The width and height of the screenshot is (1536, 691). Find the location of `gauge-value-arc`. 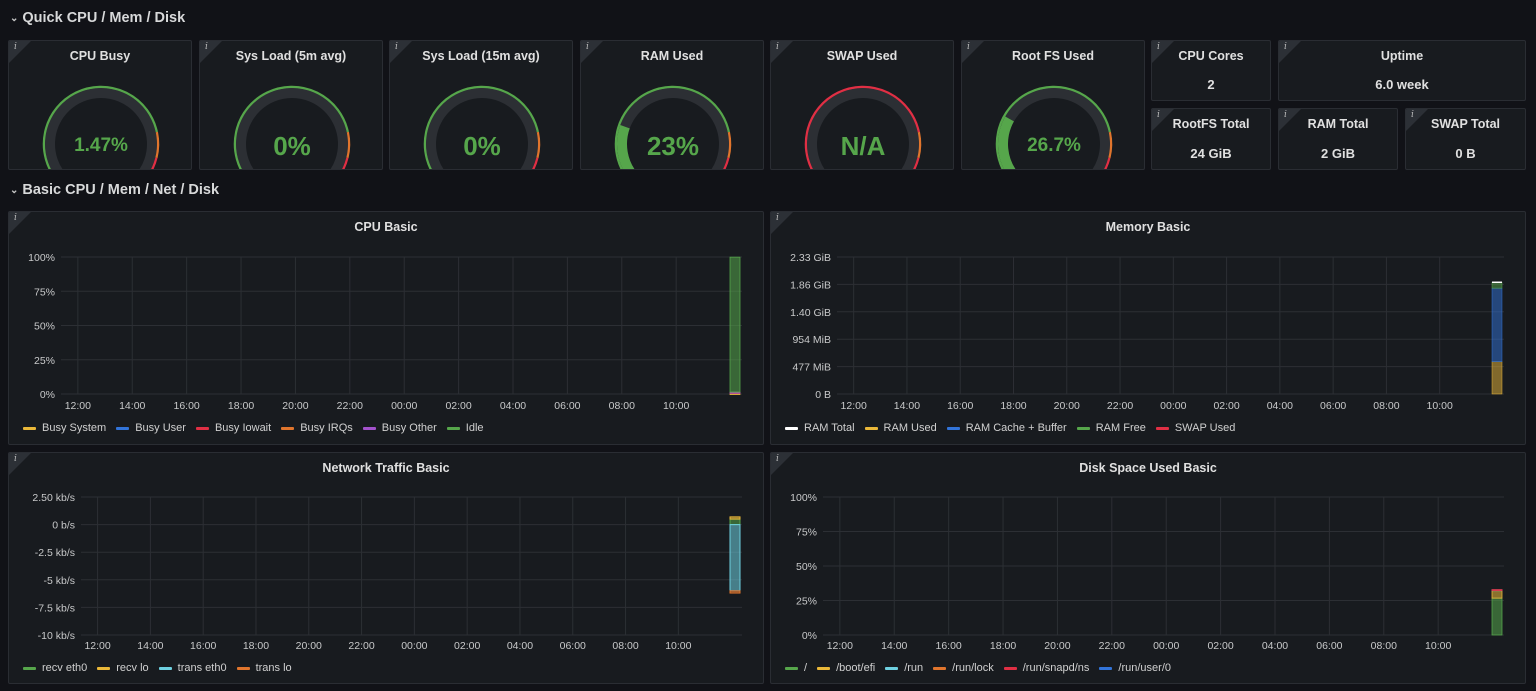

gauge-value-arc is located at coordinates (1007, 142).